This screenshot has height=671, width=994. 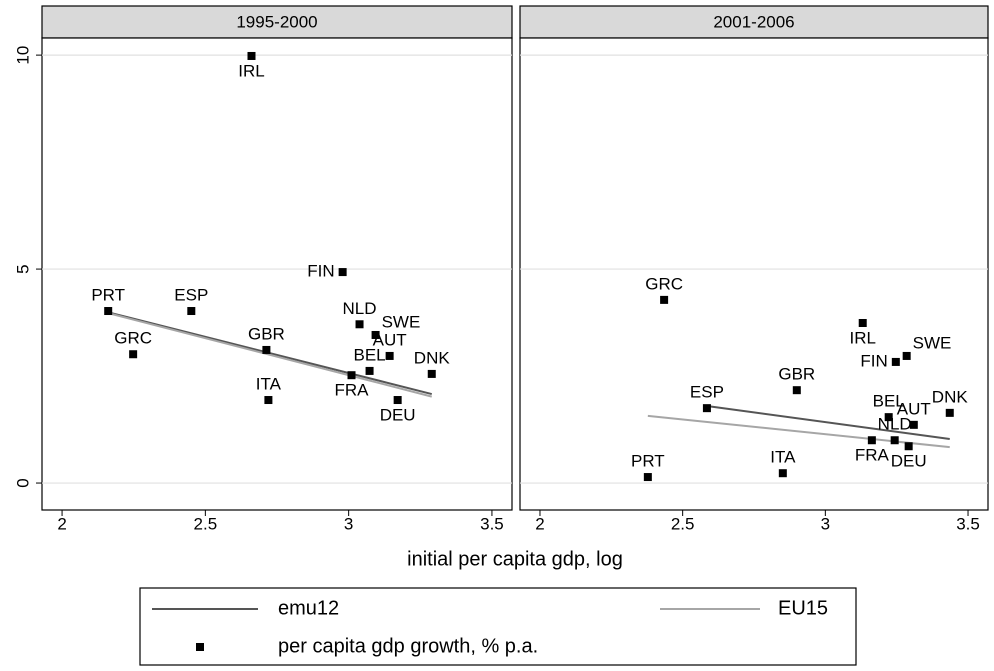 What do you see at coordinates (803, 608) in the screenshot?
I see `legend-label: EU15` at bounding box center [803, 608].